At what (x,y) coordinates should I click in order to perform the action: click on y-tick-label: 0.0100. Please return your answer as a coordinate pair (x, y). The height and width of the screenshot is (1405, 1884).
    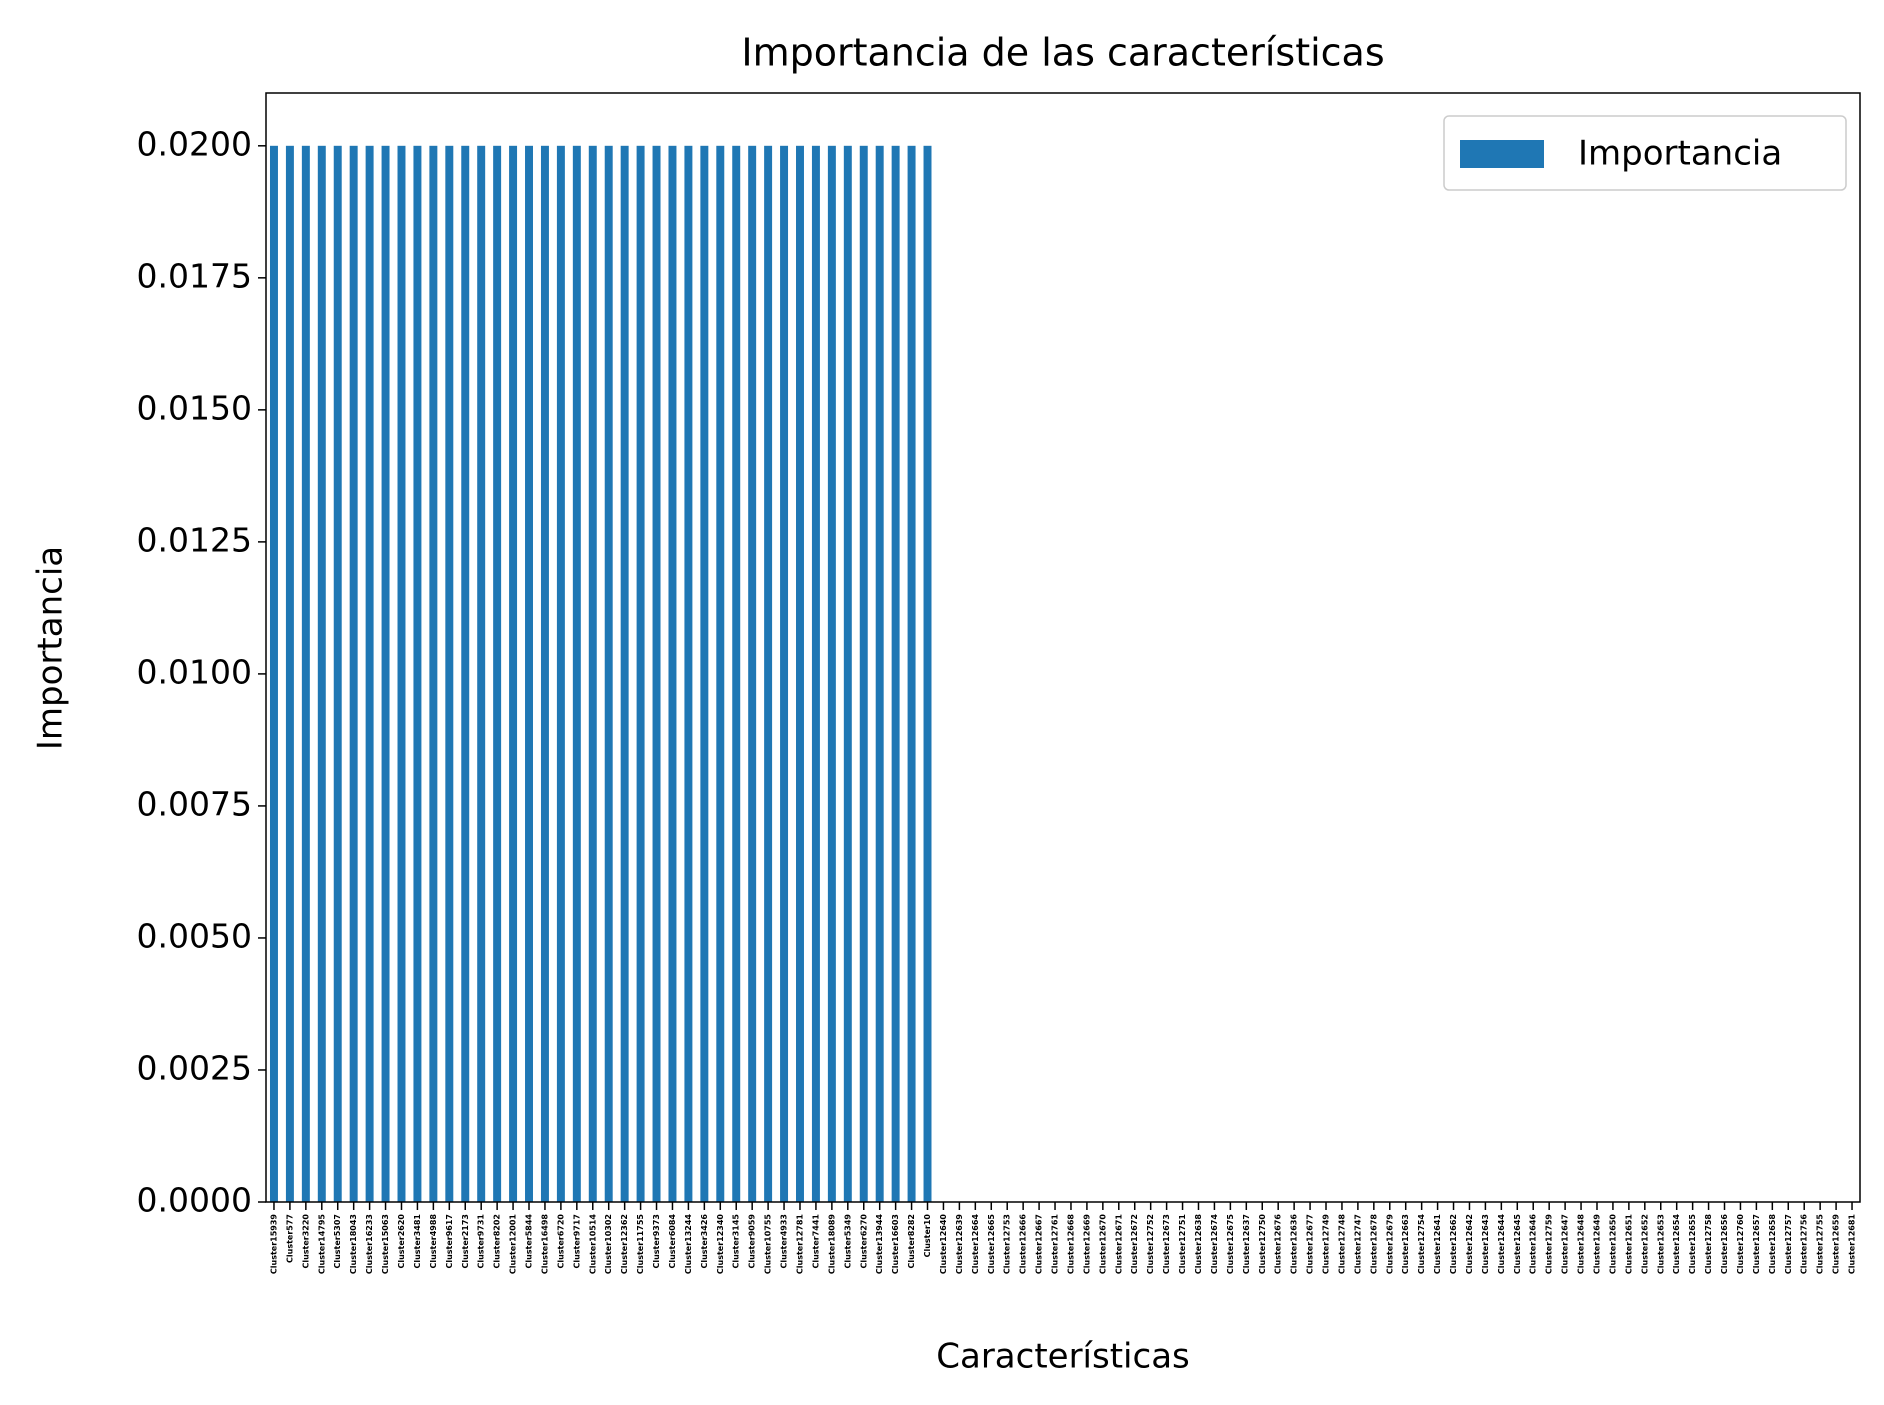
    Looking at the image, I should click on (194, 671).